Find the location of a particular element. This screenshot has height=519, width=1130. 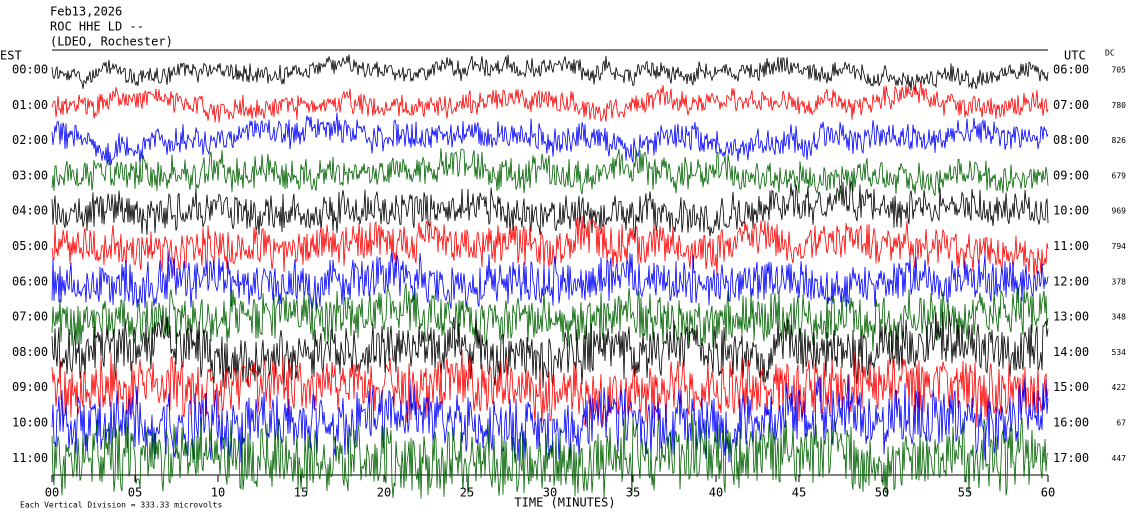

utc-label: 08:00 is located at coordinates (1071, 140).